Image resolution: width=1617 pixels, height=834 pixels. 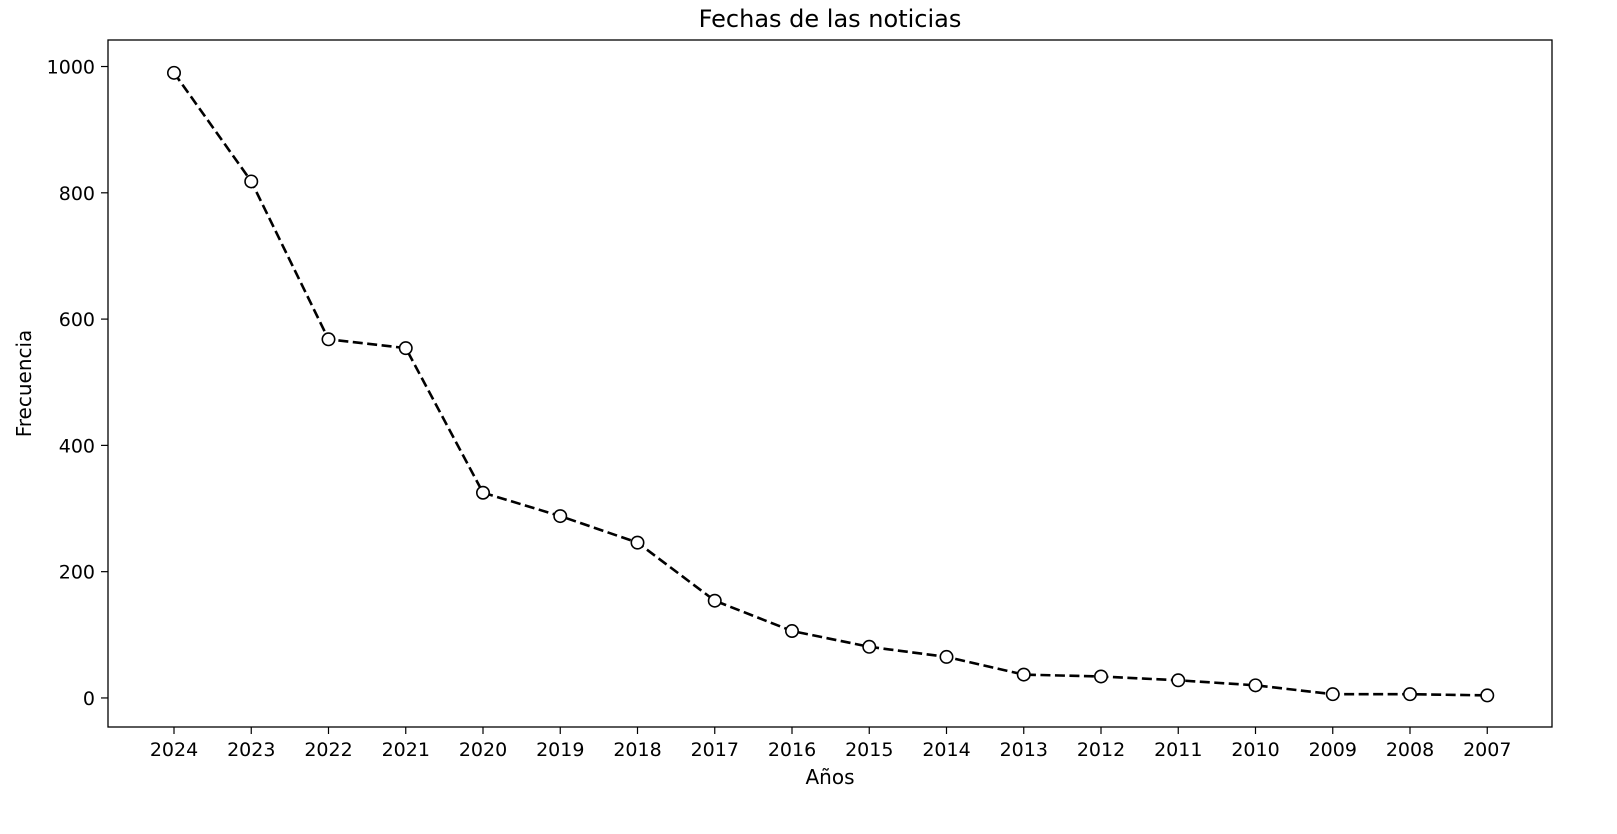 I want to click on x-tick-label: 2011, so click(x=1178, y=750).